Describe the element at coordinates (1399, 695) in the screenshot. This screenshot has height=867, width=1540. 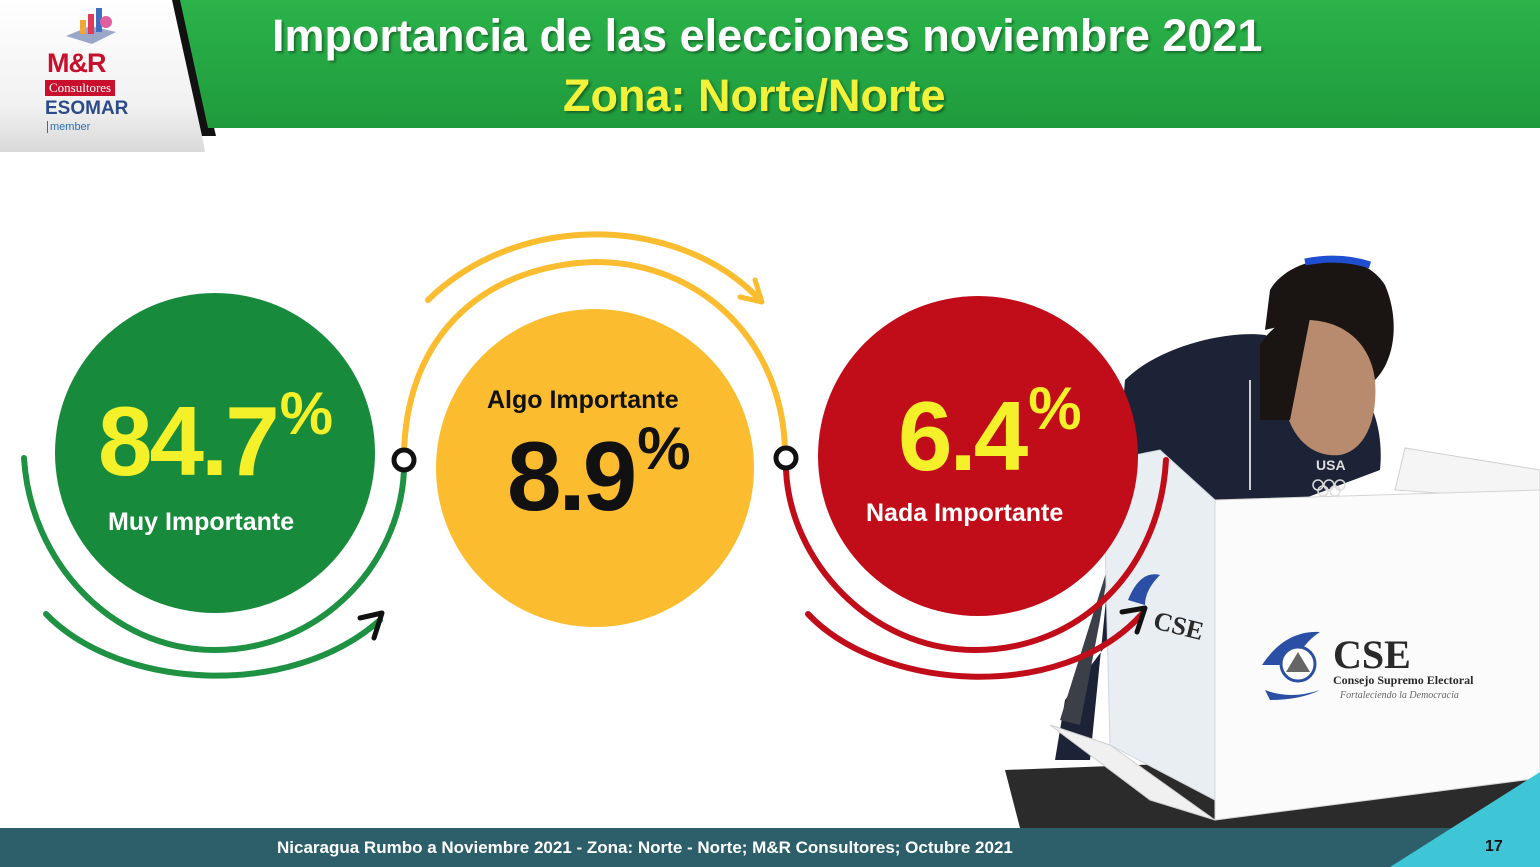
I see `box-tagline: Fortaleciendo la Democracia` at that location.